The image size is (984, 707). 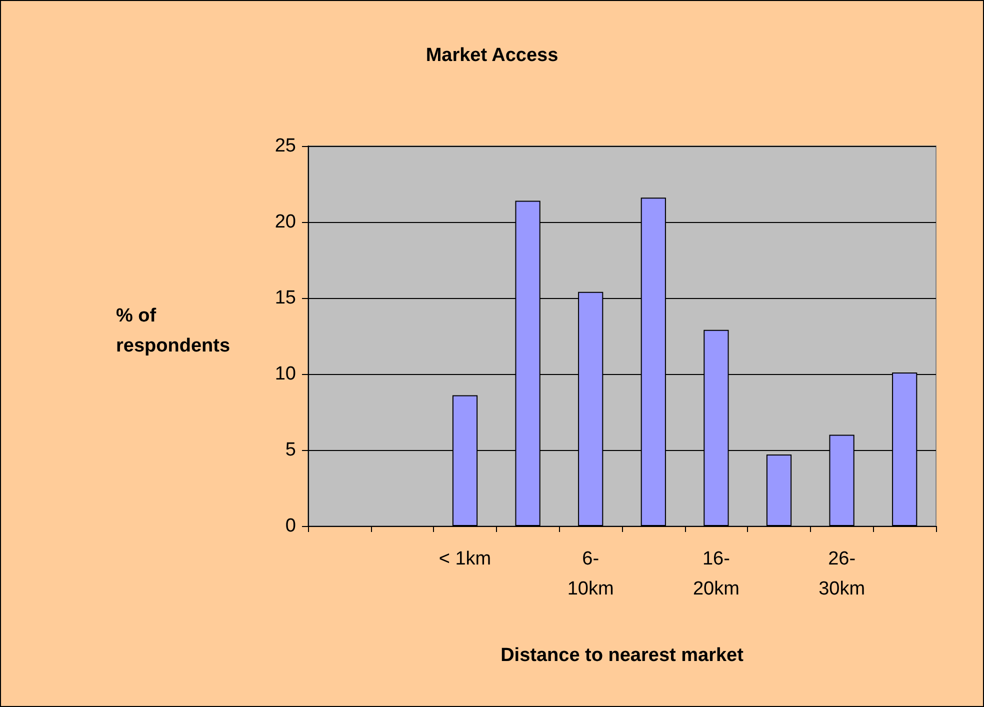 What do you see at coordinates (285, 374) in the screenshot?
I see `y-tick-label: 10` at bounding box center [285, 374].